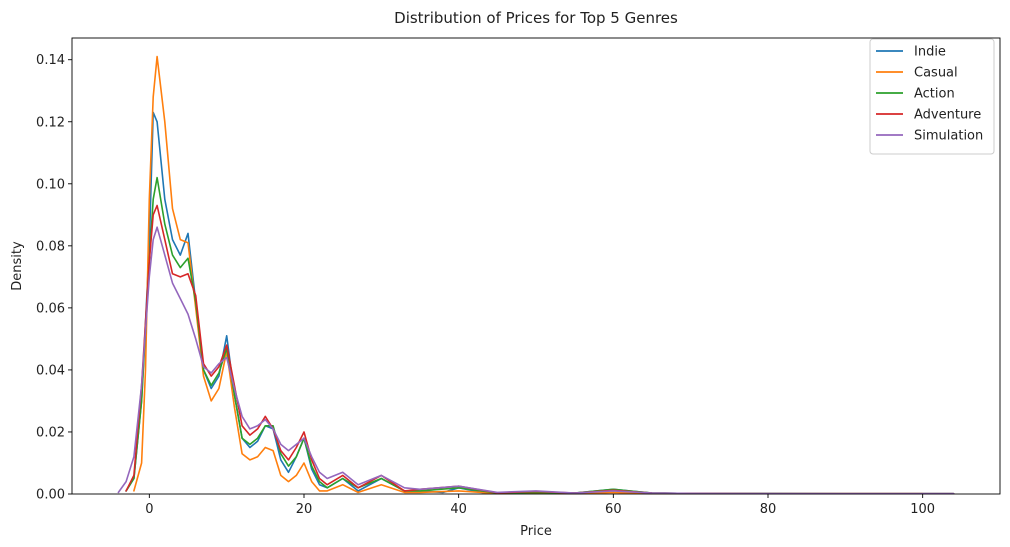  Describe the element at coordinates (50, 60) in the screenshot. I see `y-tick-label: 0.14` at that location.